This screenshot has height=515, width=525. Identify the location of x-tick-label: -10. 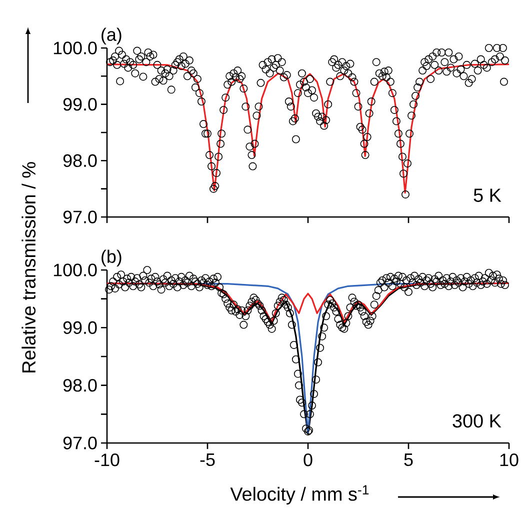
(107, 460).